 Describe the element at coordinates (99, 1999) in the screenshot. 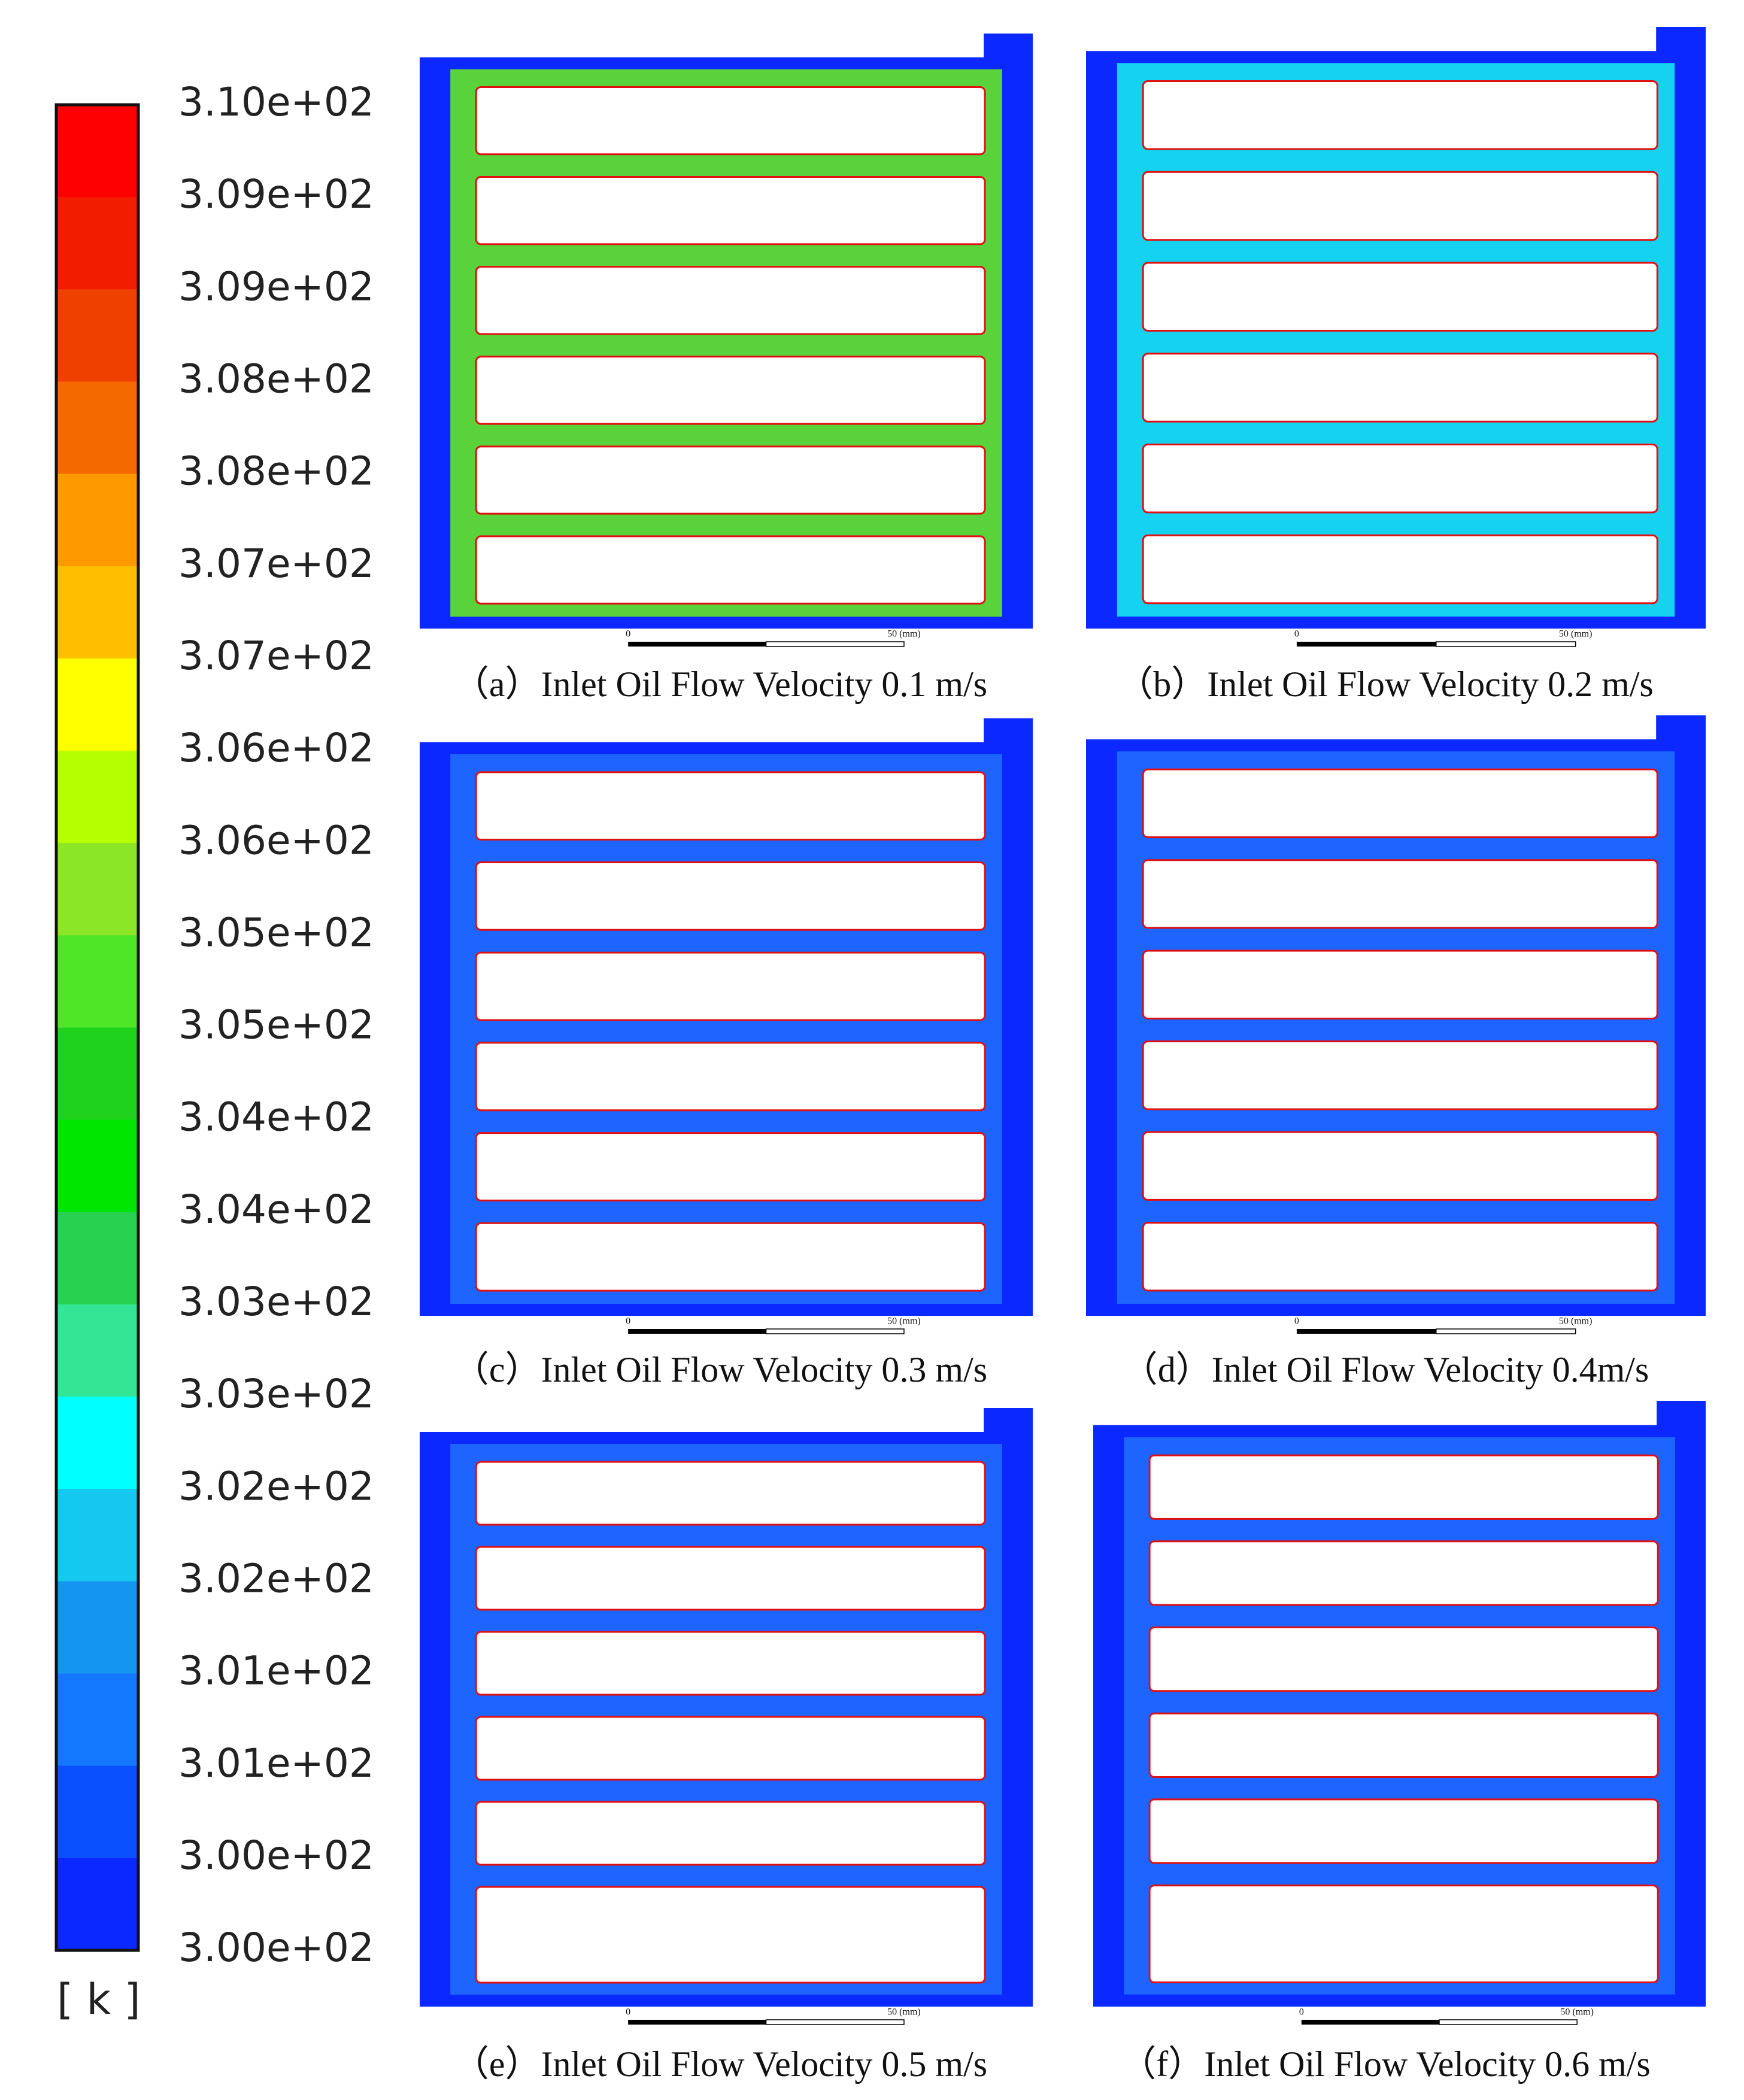

I see `colorbar-unit: [ k ]` at that location.